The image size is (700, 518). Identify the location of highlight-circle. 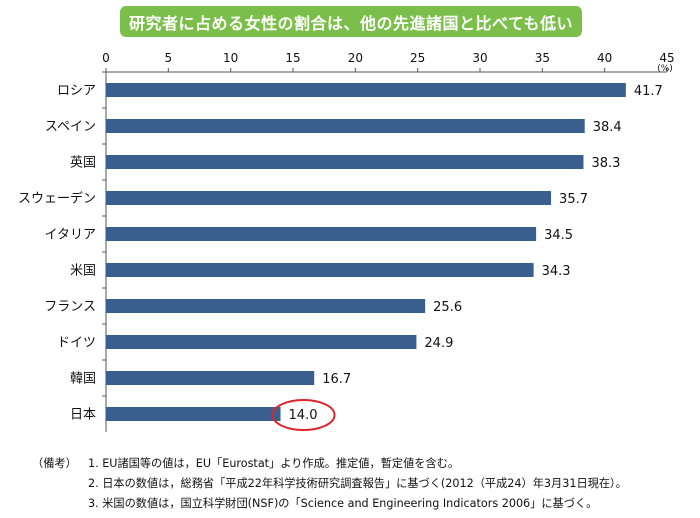
(303, 415).